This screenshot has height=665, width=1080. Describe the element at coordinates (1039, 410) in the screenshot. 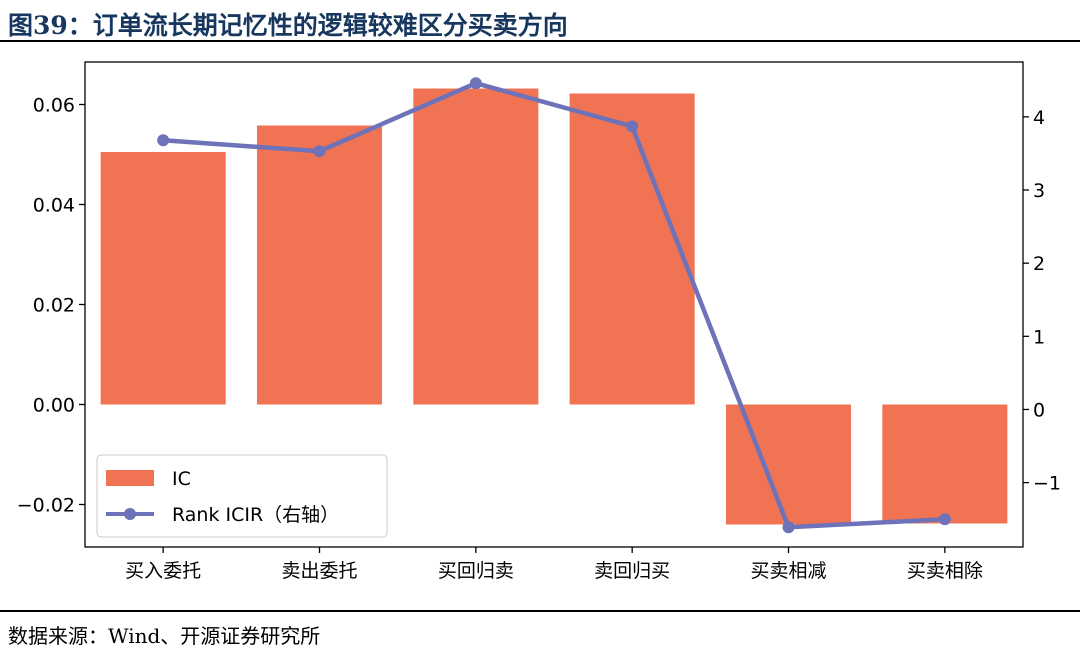

I see `right-tick-label: 0` at that location.